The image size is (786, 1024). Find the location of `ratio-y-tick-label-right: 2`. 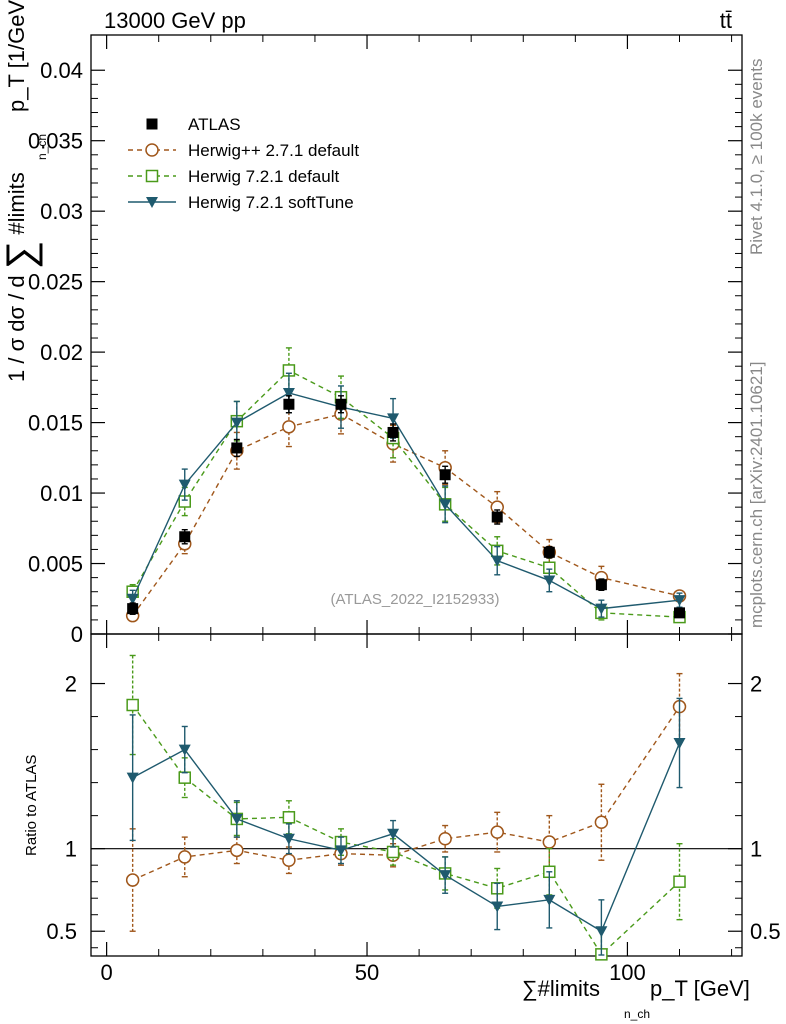

ratio-y-tick-label-right: 2 is located at coordinates (756, 684).